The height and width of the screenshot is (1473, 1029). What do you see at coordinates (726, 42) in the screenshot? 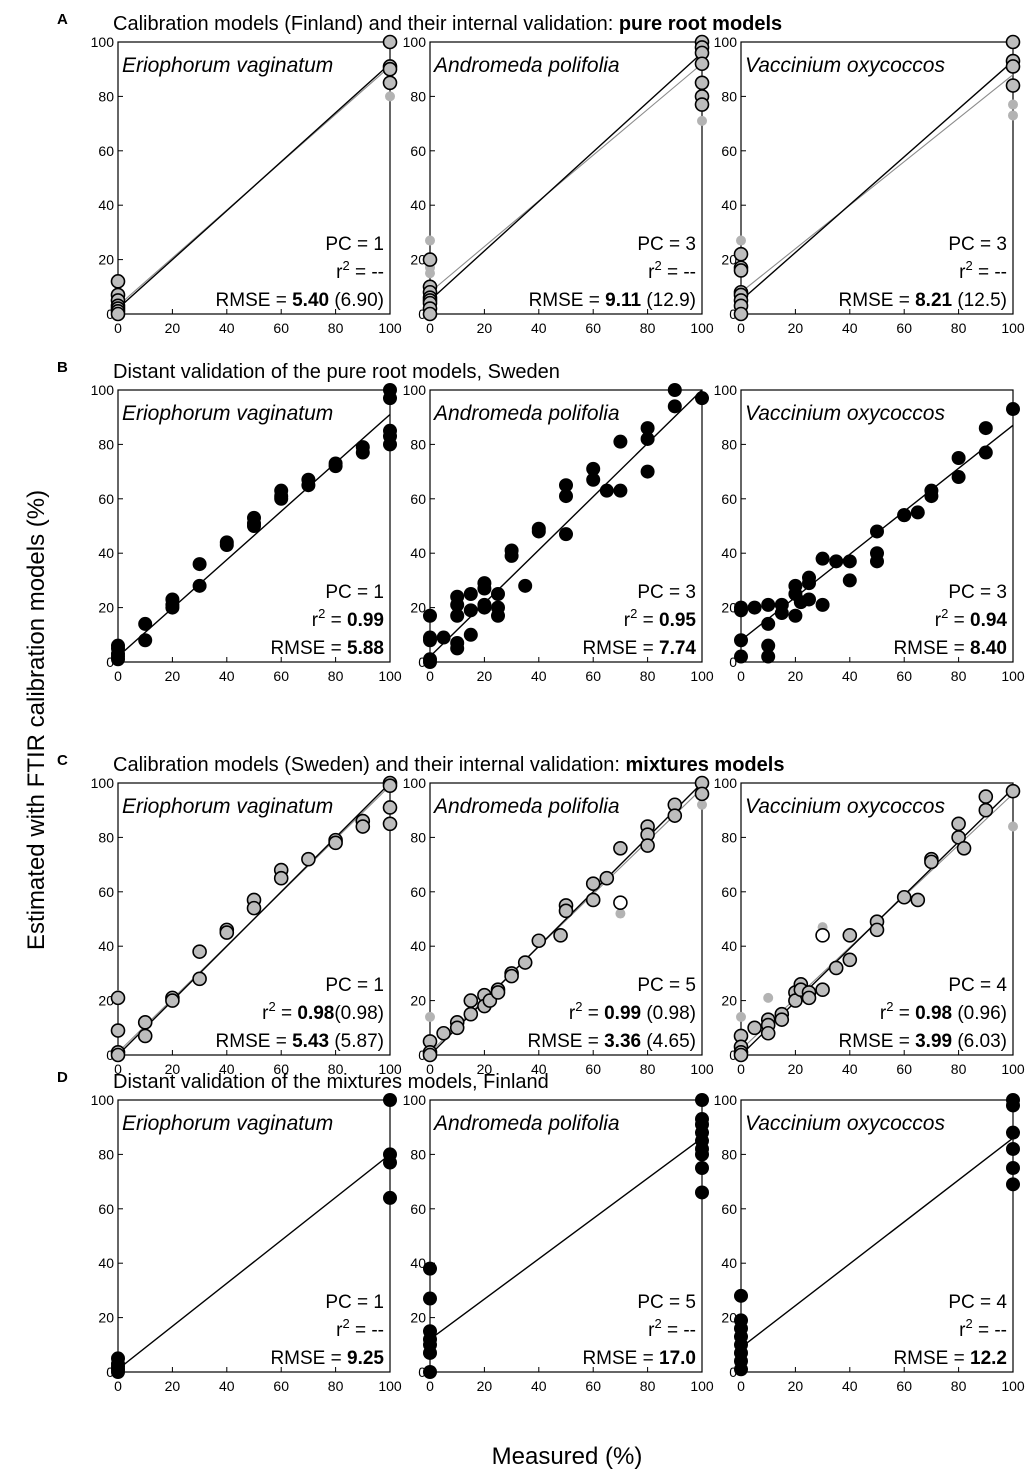
I see `y-tick-label: 100` at bounding box center [726, 42].